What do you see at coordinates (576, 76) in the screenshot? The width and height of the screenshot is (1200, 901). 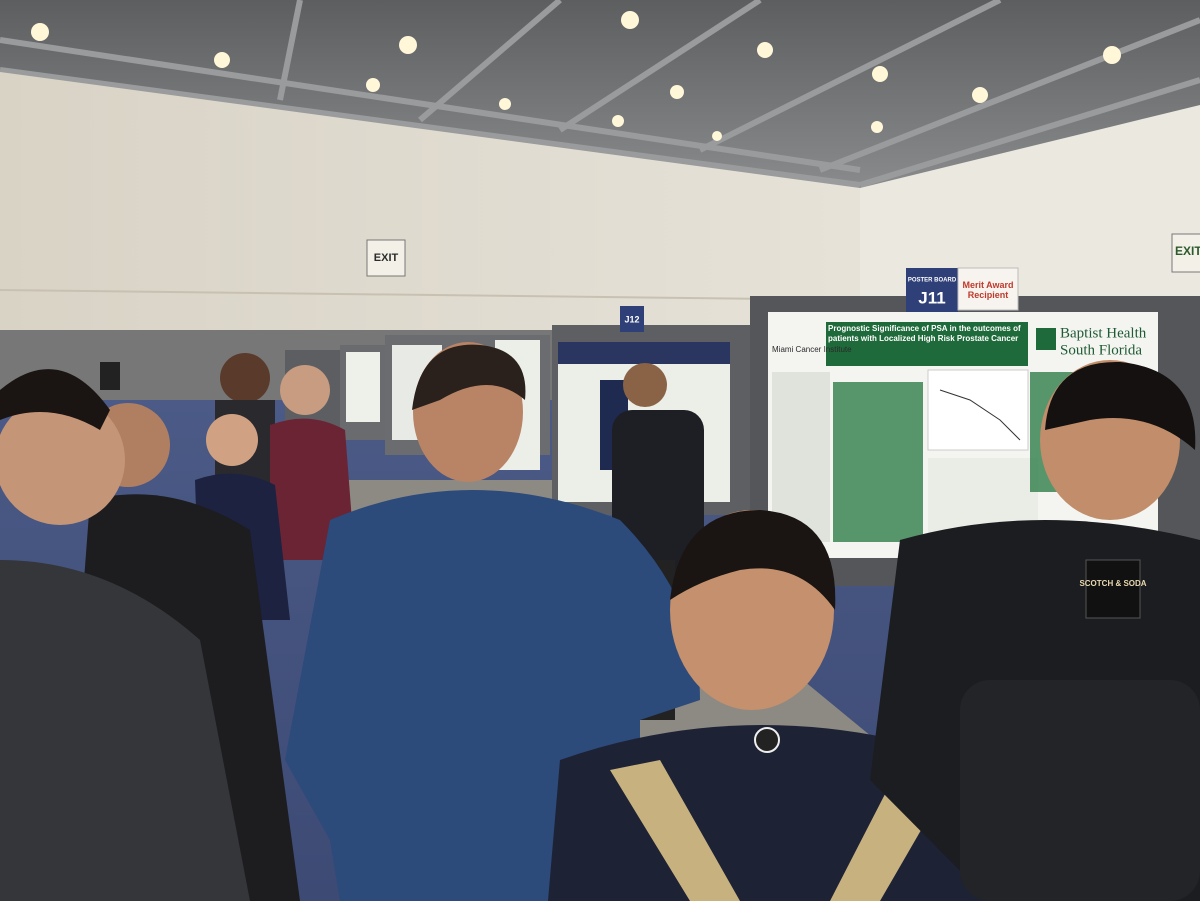 I see `ceiling-lights` at bounding box center [576, 76].